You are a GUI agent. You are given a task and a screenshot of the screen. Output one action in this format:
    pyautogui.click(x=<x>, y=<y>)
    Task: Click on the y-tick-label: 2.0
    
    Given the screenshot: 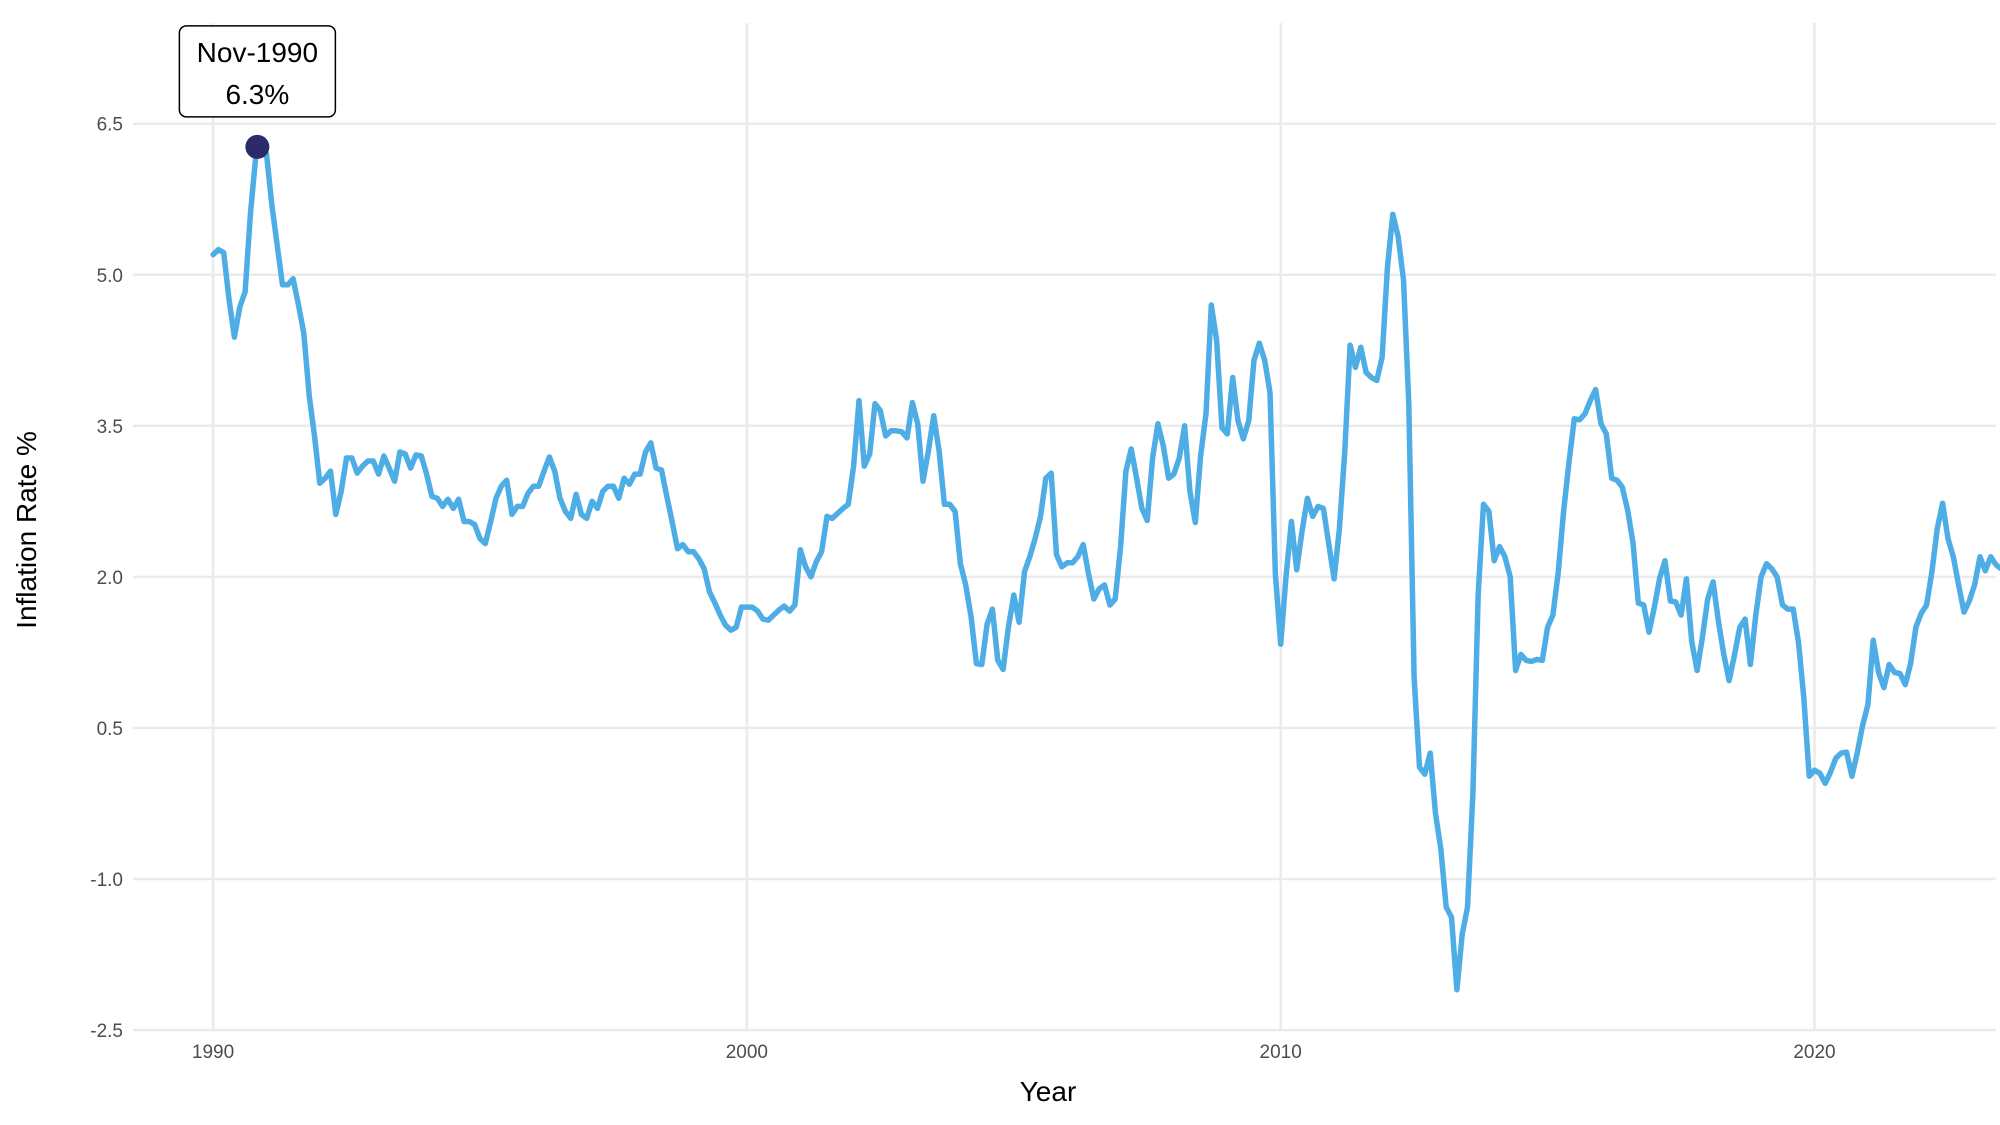 What is the action you would take?
    pyautogui.click(x=110, y=578)
    